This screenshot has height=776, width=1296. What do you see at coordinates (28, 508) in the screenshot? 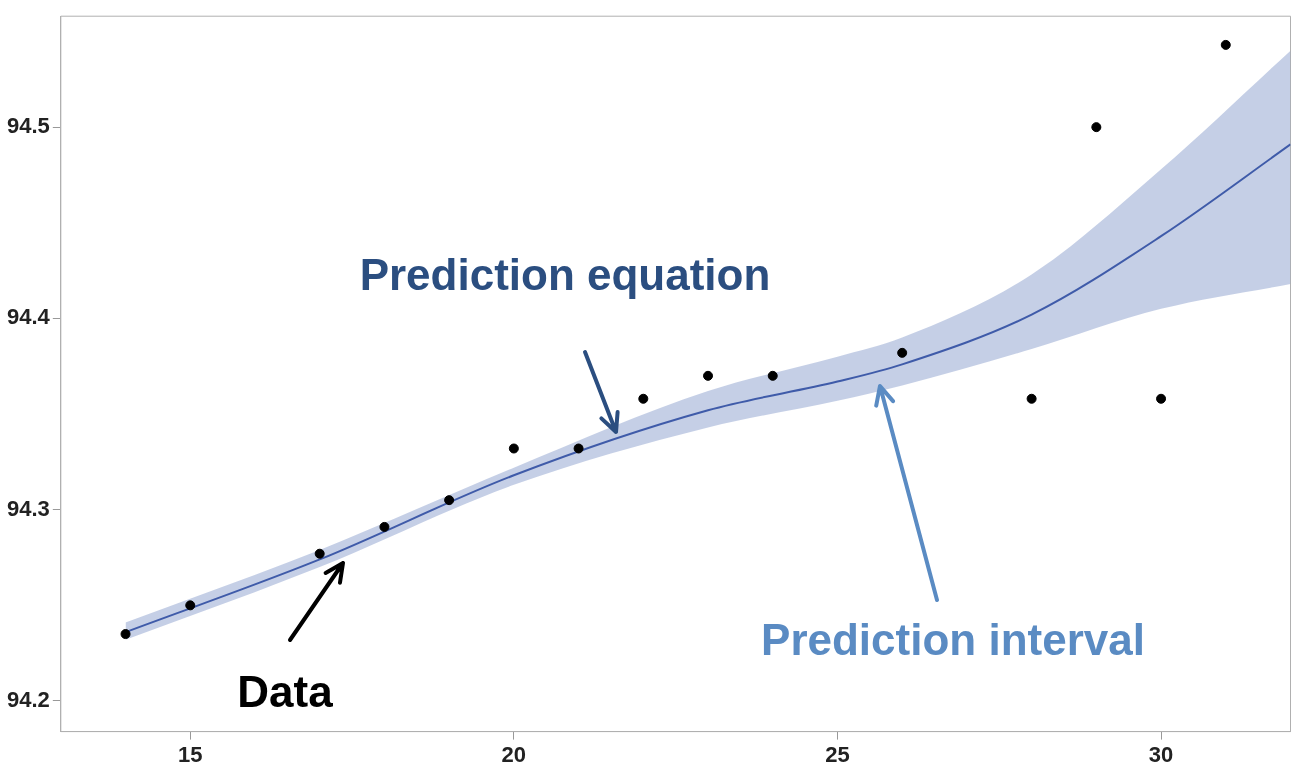
I see `y-tick-label: 94.3` at bounding box center [28, 508].